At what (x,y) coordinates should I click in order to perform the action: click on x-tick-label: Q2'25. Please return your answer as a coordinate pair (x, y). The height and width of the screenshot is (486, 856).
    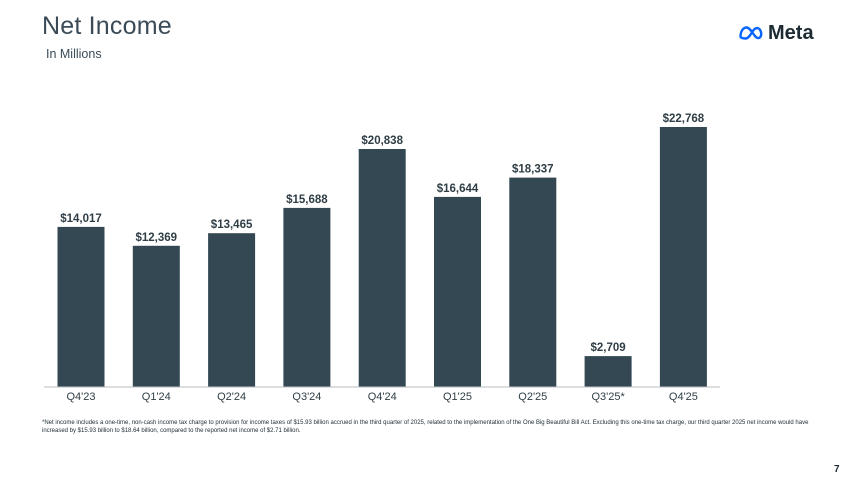
    Looking at the image, I should click on (532, 397).